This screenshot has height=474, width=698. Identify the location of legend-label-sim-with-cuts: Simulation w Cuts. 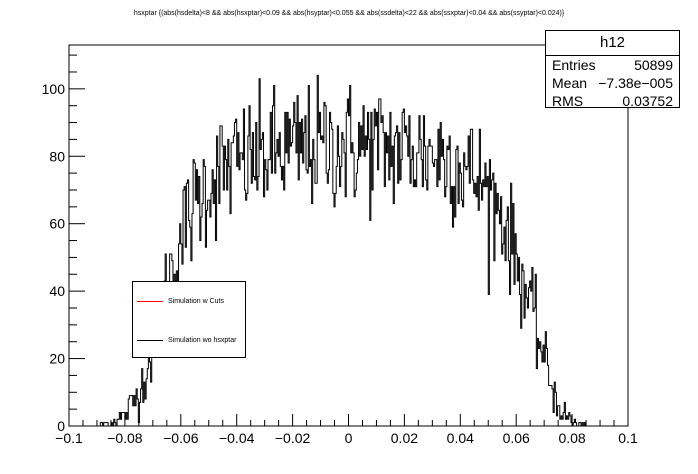
(196, 301).